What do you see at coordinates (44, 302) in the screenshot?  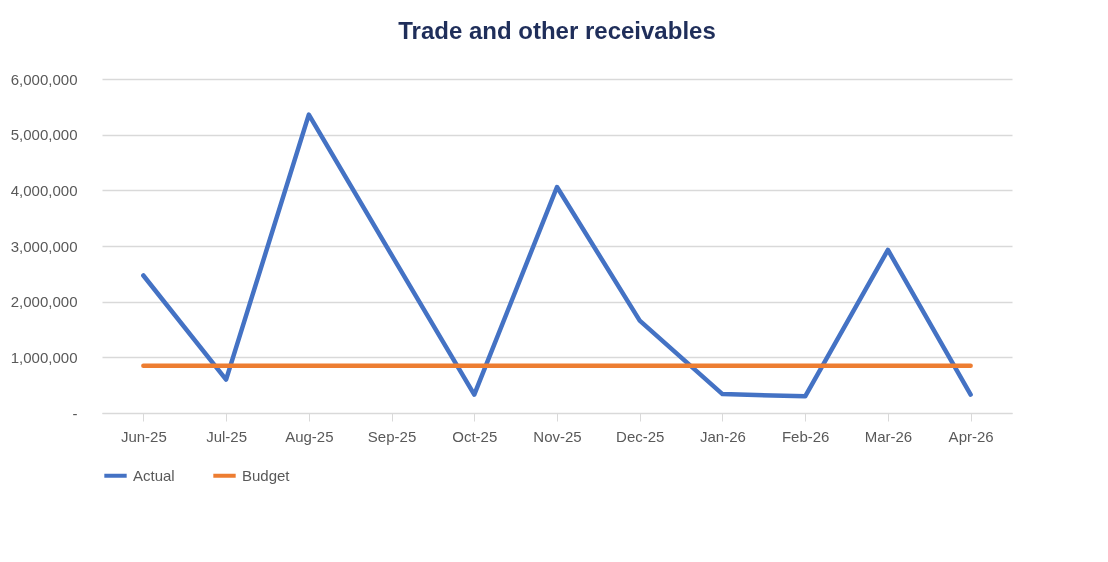 I see `y-tick-label: 2,000,000` at bounding box center [44, 302].